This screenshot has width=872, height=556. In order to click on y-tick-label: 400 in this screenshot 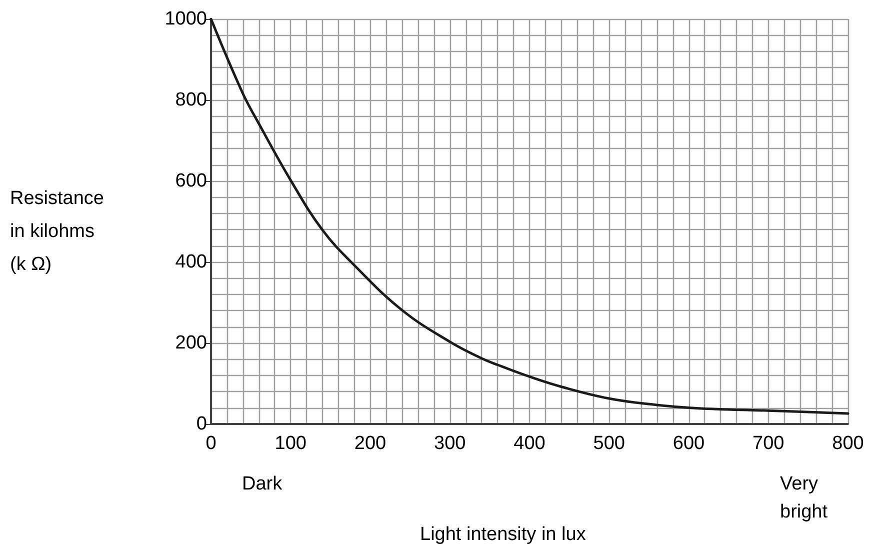, I will do `click(191, 262)`.